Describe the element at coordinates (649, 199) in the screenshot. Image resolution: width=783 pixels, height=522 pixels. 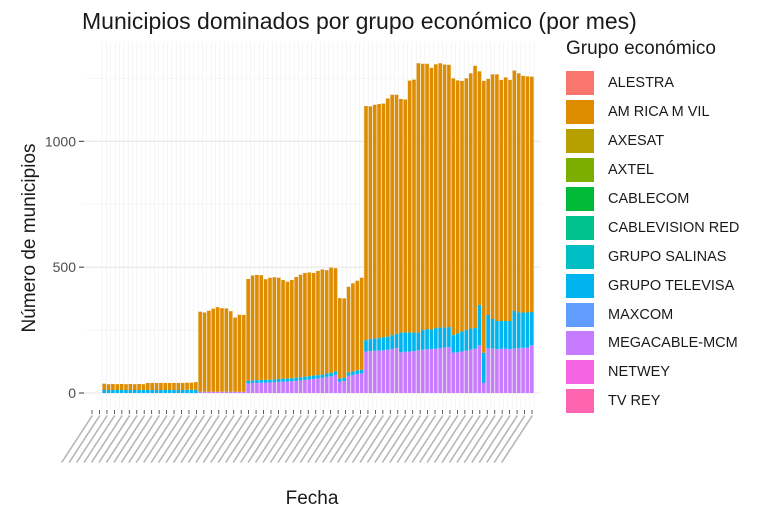
I see `legend-label: CABLECOM` at that location.